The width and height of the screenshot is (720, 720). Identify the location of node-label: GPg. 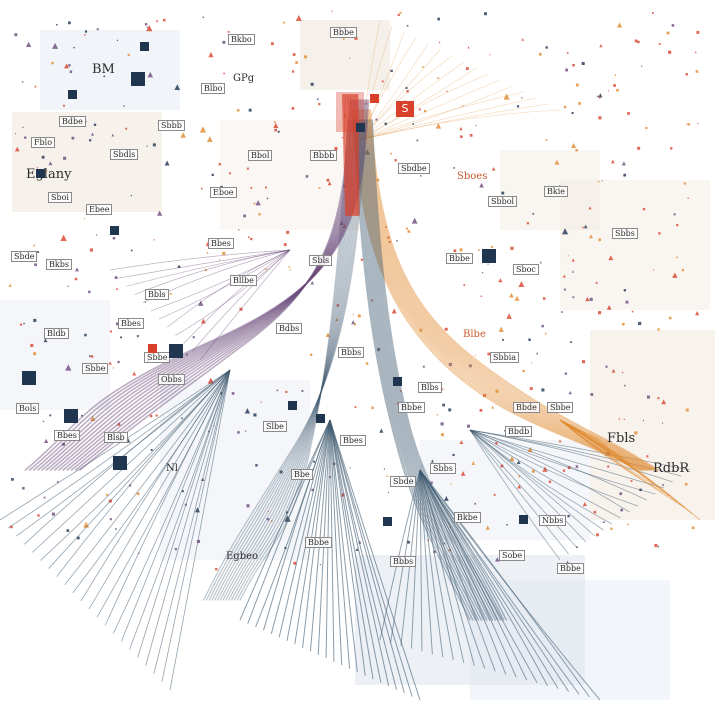
(244, 78).